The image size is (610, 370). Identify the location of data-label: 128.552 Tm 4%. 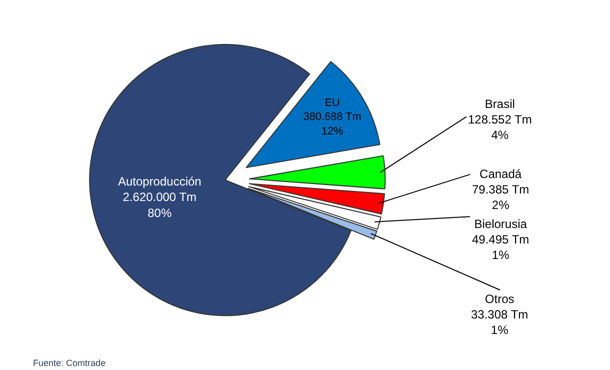
(500, 127).